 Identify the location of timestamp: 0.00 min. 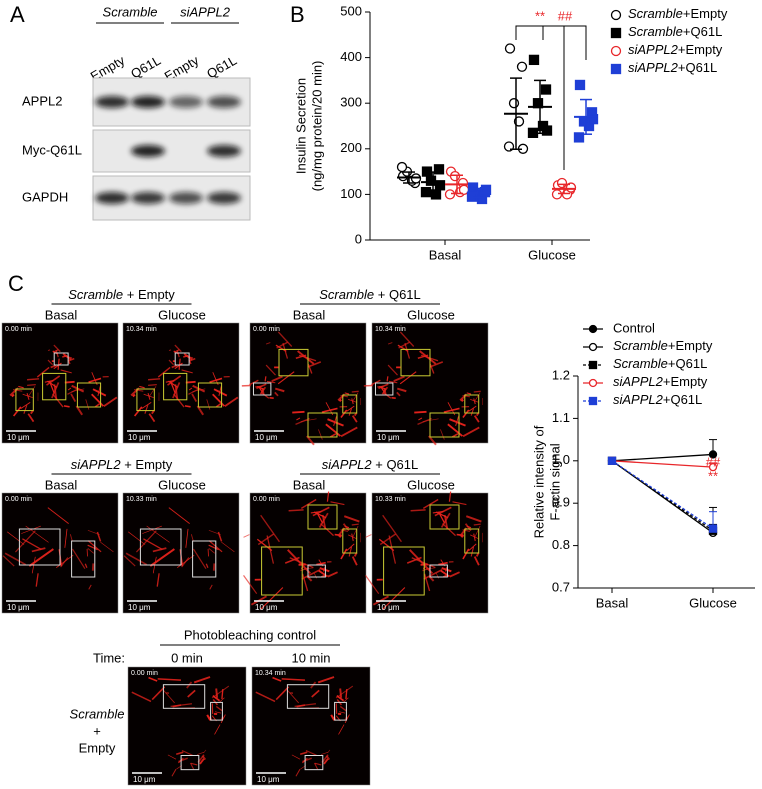
(144, 673).